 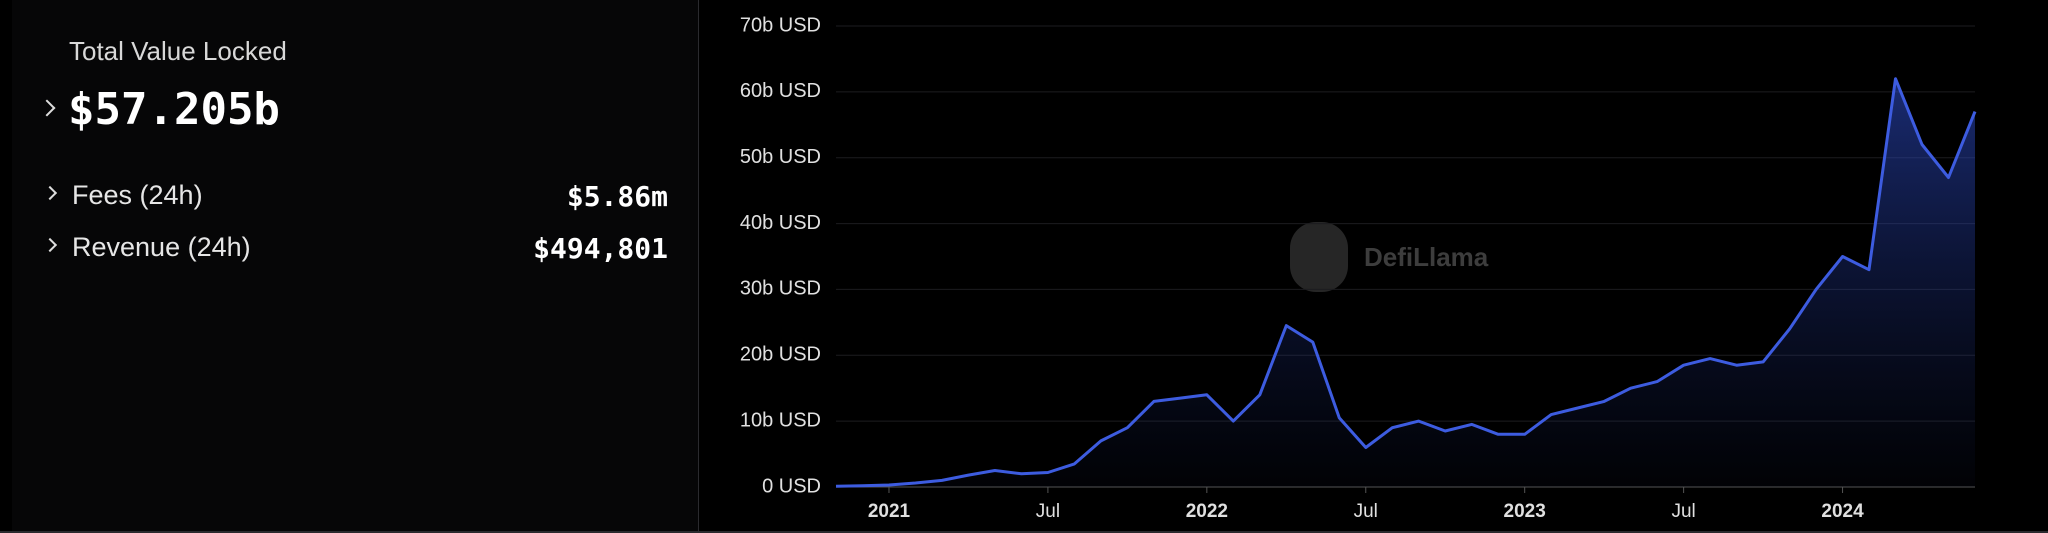 What do you see at coordinates (780, 25) in the screenshot?
I see `y-tick-label: 70b USD` at bounding box center [780, 25].